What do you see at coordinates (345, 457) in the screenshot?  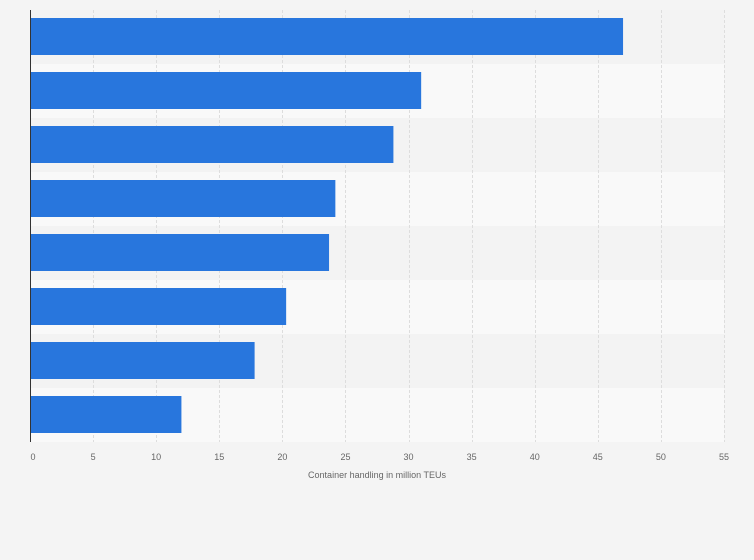 I see `x-tick-label: 25` at bounding box center [345, 457].